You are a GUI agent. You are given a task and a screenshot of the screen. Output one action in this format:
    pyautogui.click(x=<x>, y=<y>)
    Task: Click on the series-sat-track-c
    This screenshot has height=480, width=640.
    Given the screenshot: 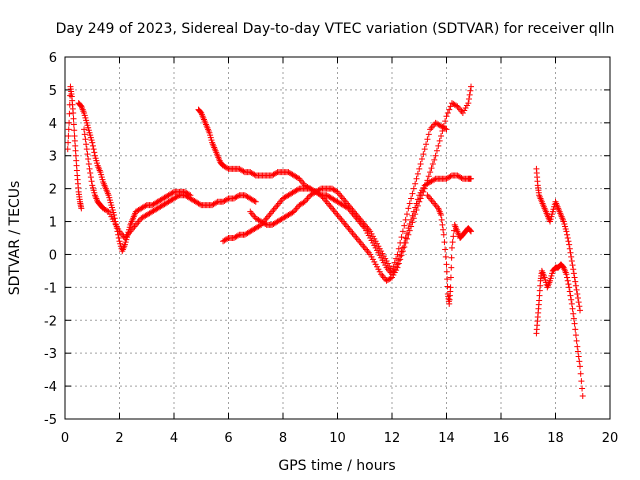 What is the action you would take?
    pyautogui.click(x=170, y=183)
    